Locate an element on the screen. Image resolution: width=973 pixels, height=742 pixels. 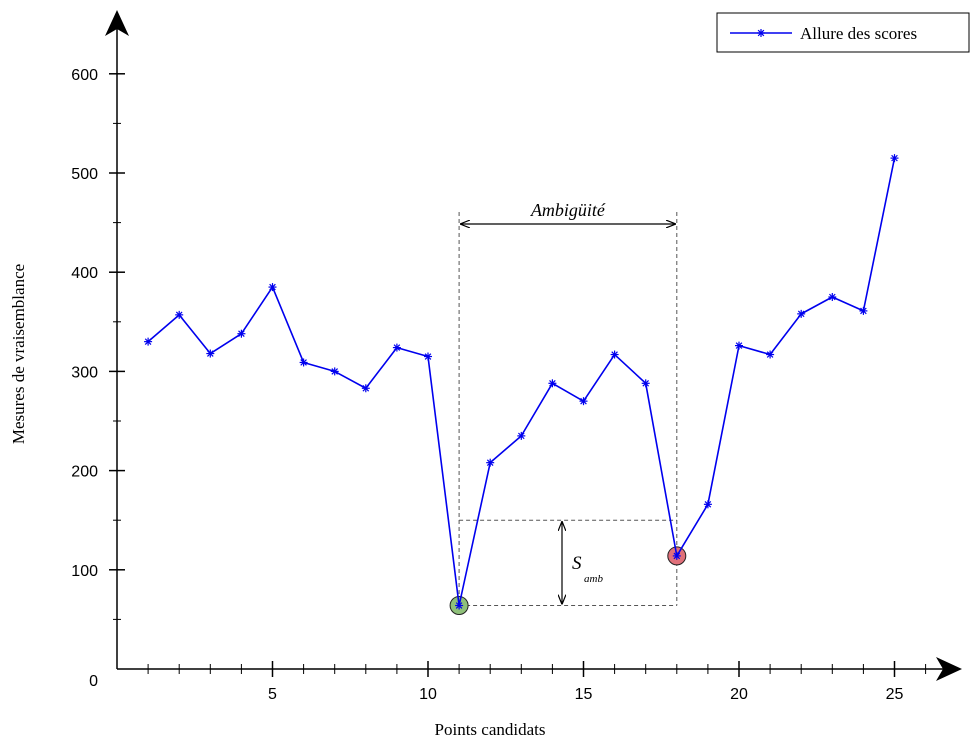
y-tick-label: 100 is located at coordinates (84, 571).